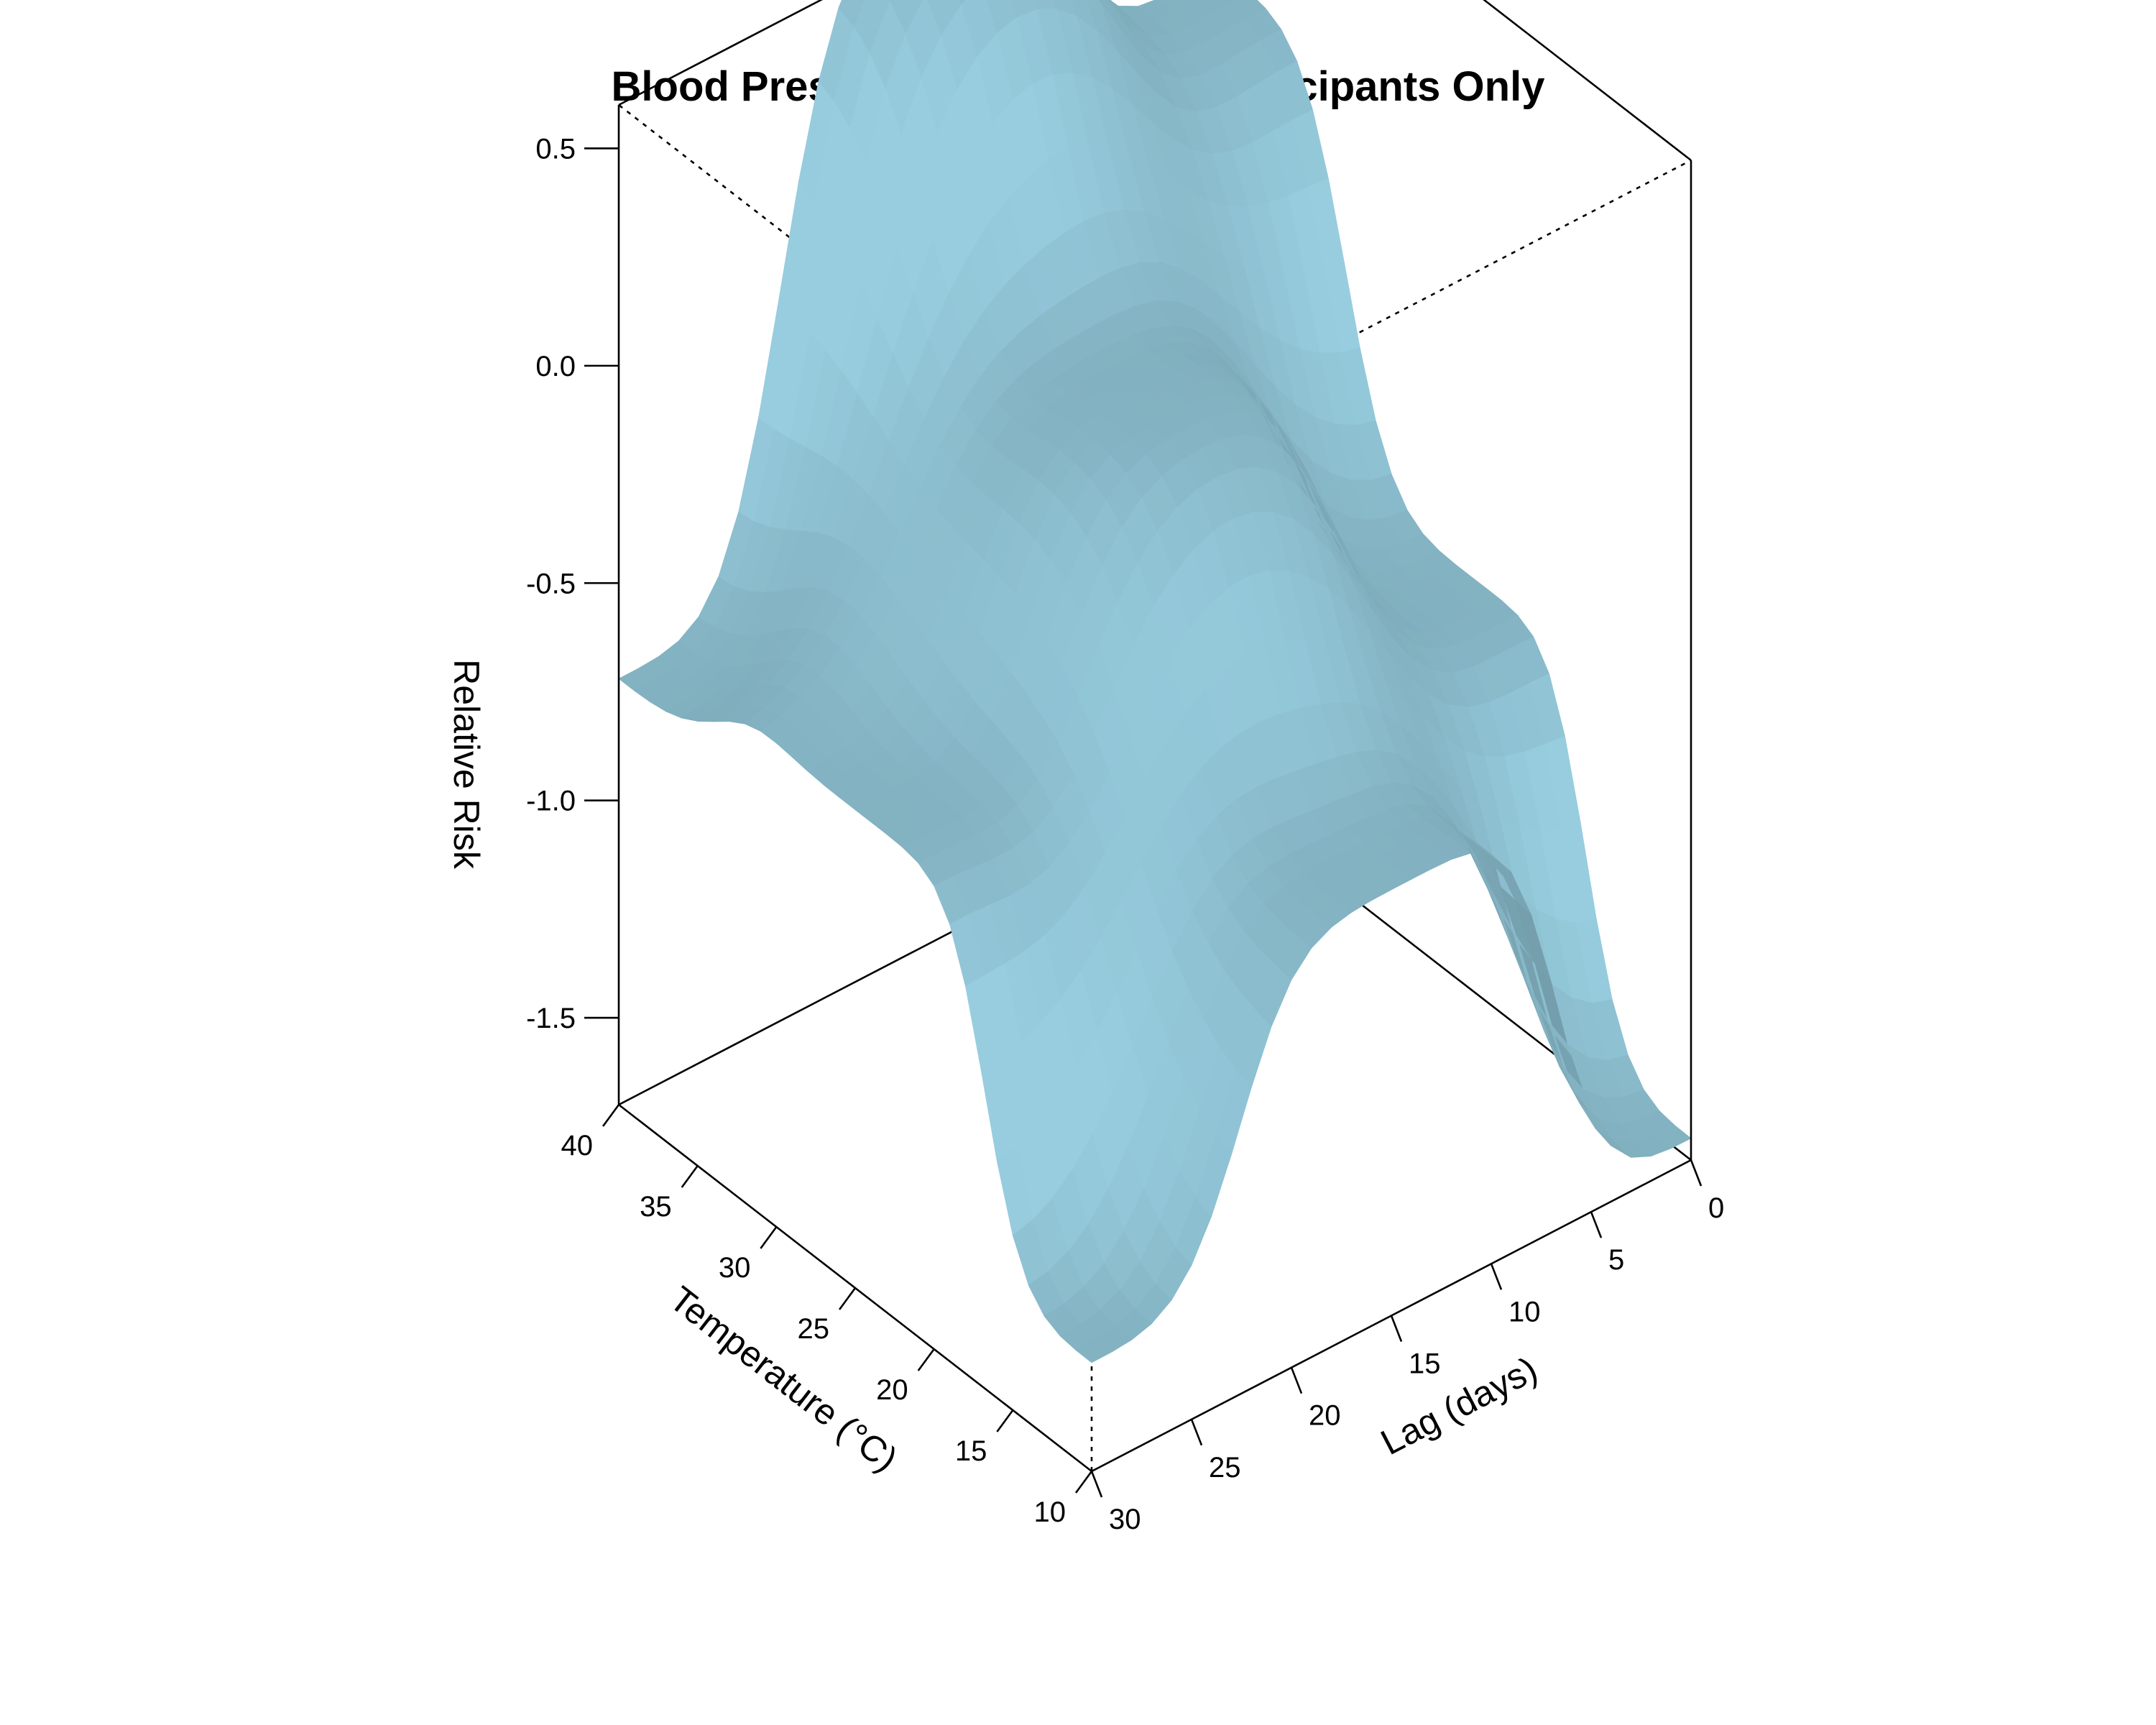  I want to click on z-axis-label: Relative Risk, so click(467, 764).